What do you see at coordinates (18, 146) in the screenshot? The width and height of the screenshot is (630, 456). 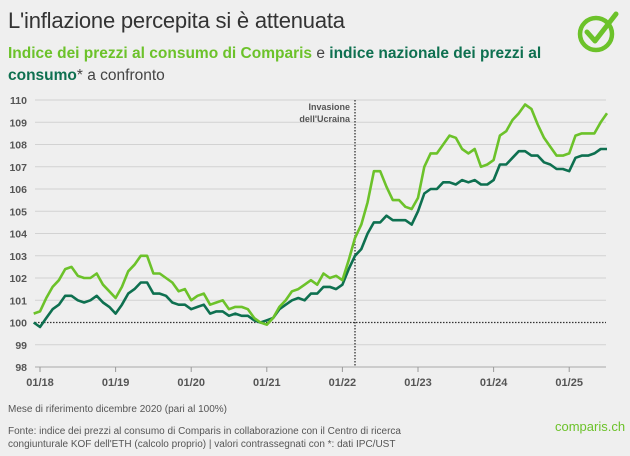 I see `y-tick-label: 108` at bounding box center [18, 146].